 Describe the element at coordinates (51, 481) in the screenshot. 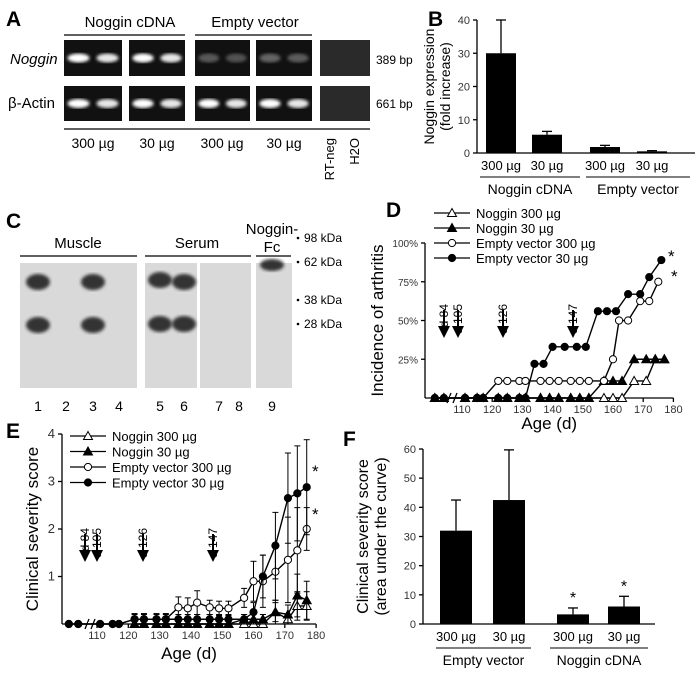

I see `y-tick-label: 3` at that location.